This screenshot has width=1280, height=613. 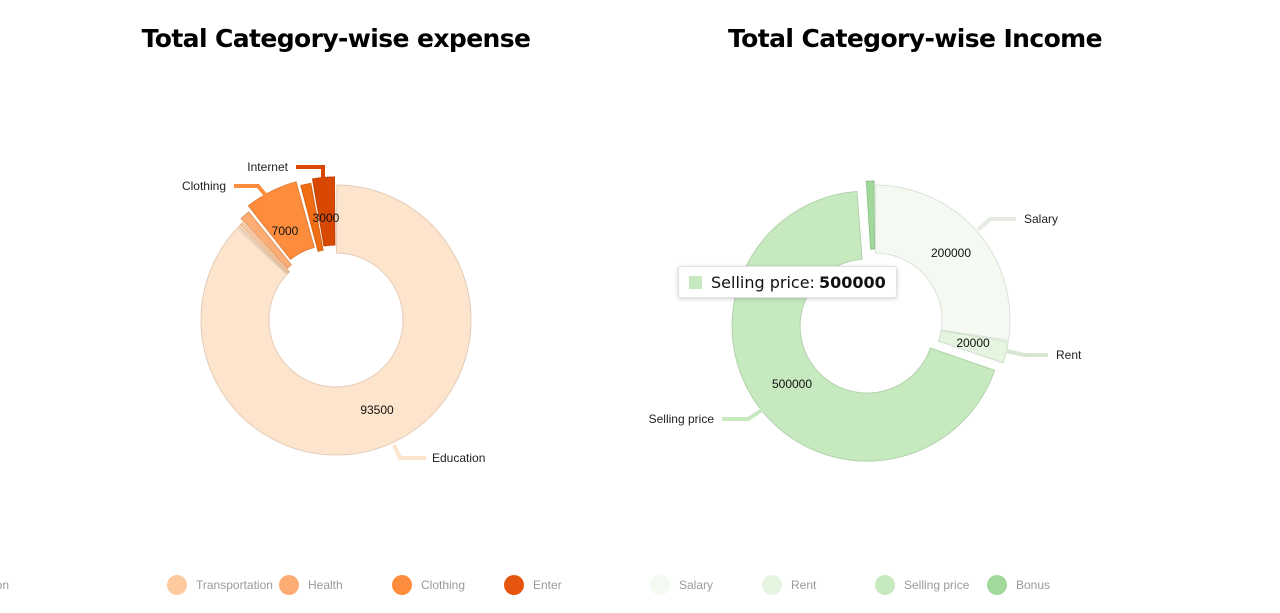 What do you see at coordinates (789, 585) in the screenshot?
I see `legend-item-rent: Rent` at bounding box center [789, 585].